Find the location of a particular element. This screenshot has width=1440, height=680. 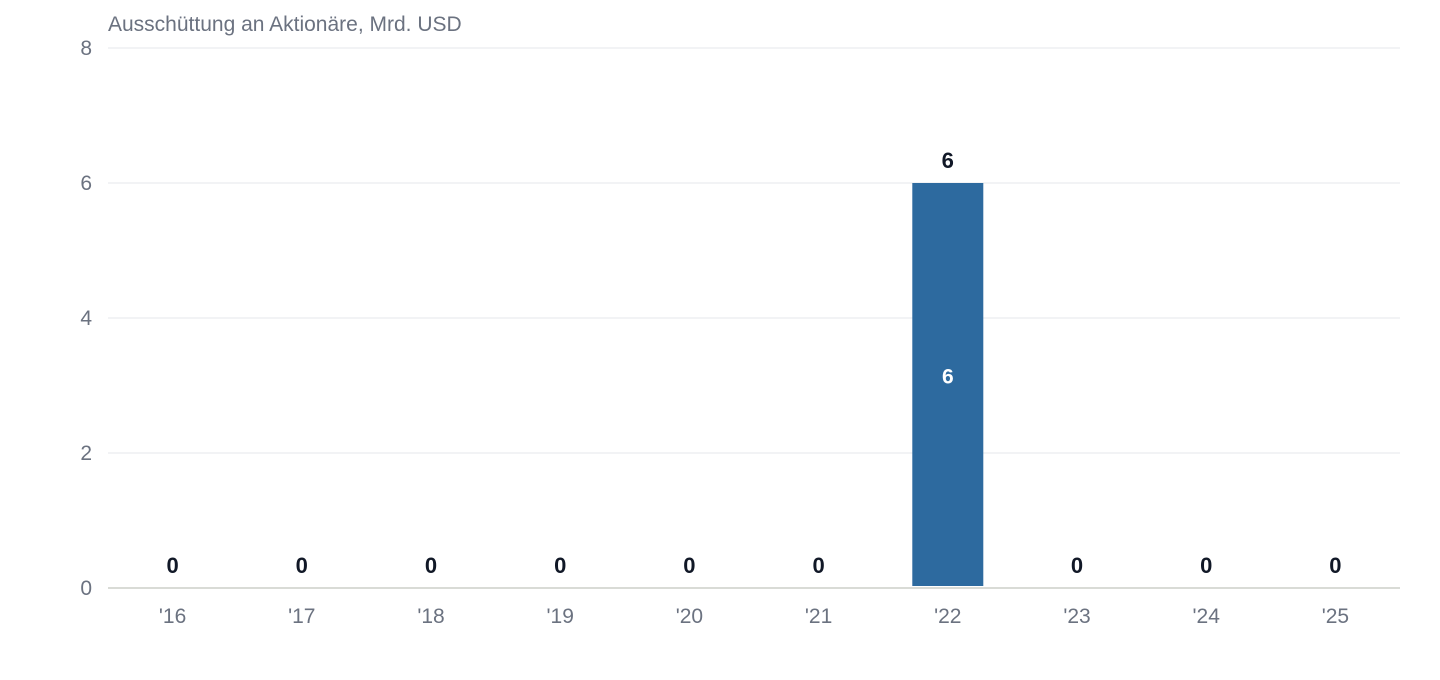

y-tick-label: 0 is located at coordinates (86, 588).